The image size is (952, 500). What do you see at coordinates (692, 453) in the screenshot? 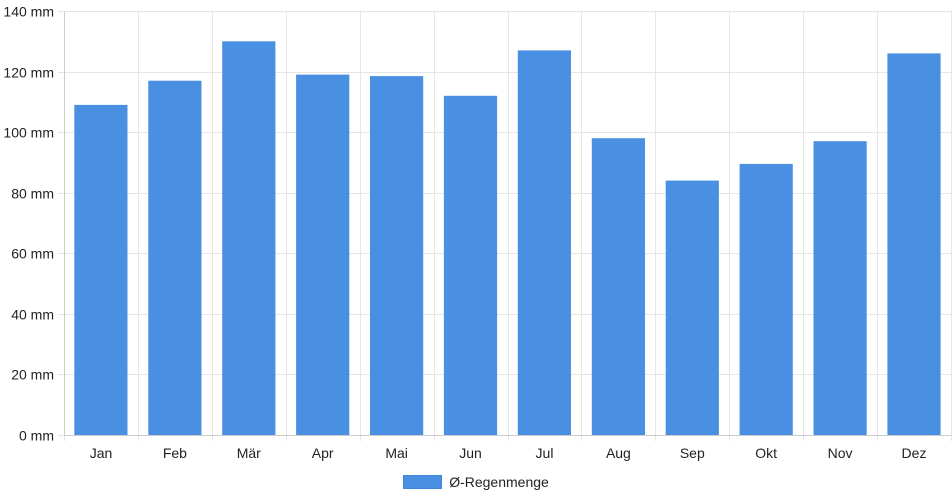
I see `x-tick-label: Sep` at bounding box center [692, 453].